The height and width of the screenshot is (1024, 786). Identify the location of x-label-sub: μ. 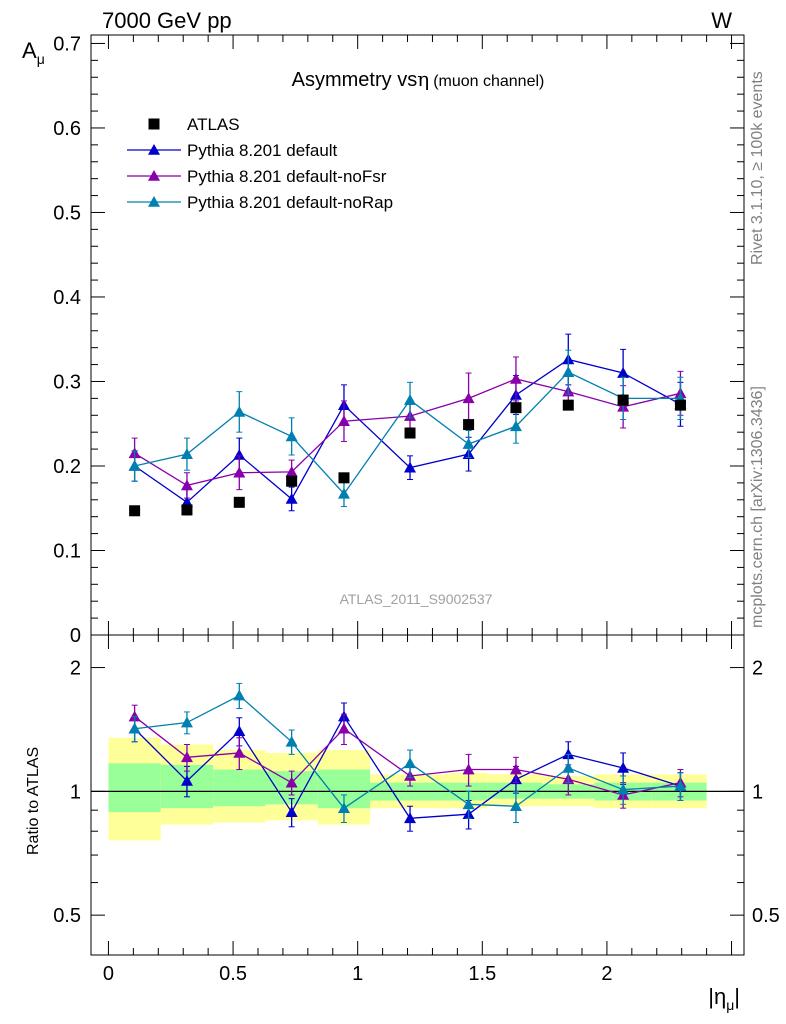
(730, 1005).